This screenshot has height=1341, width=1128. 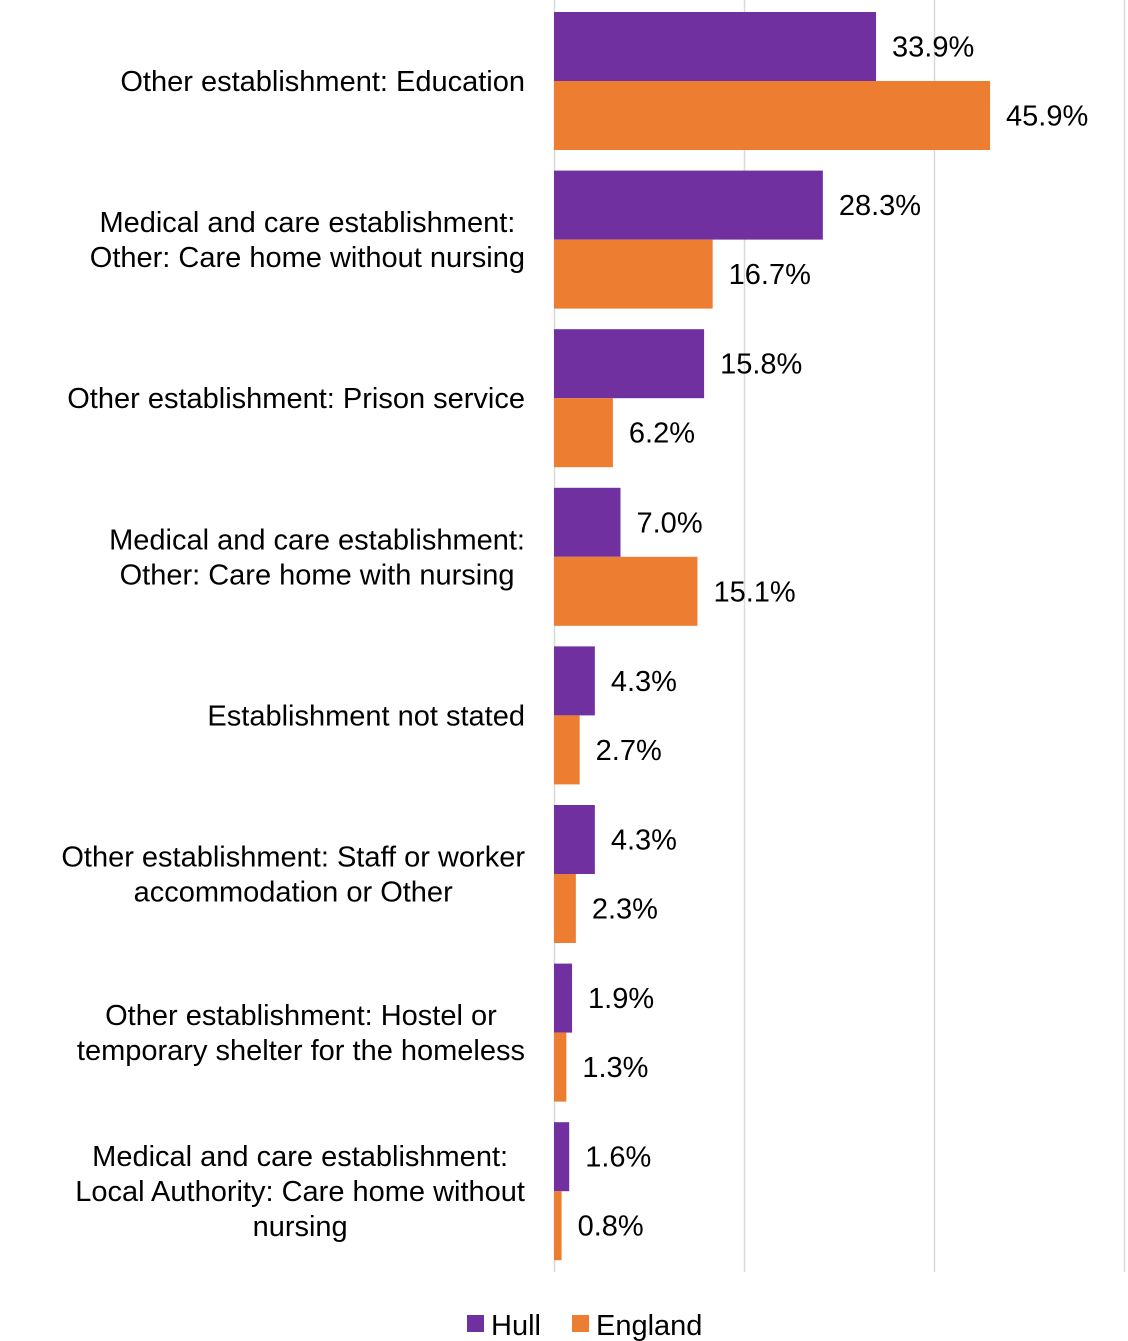 I want to click on value-label-england-2: 6.2%, so click(x=662, y=434).